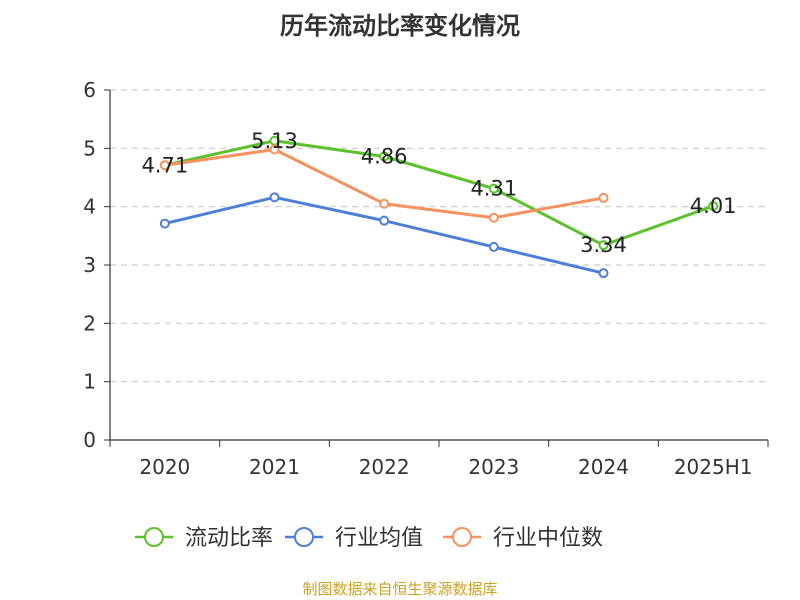 The width and height of the screenshot is (800, 600). Describe the element at coordinates (89, 207) in the screenshot. I see `y-tick-label-4: 4` at that location.